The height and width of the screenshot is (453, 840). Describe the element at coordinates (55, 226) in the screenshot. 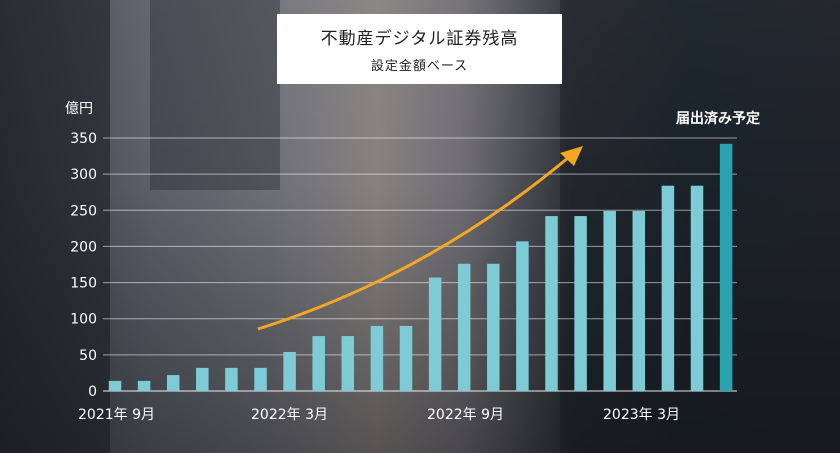

I see `building-left` at that location.